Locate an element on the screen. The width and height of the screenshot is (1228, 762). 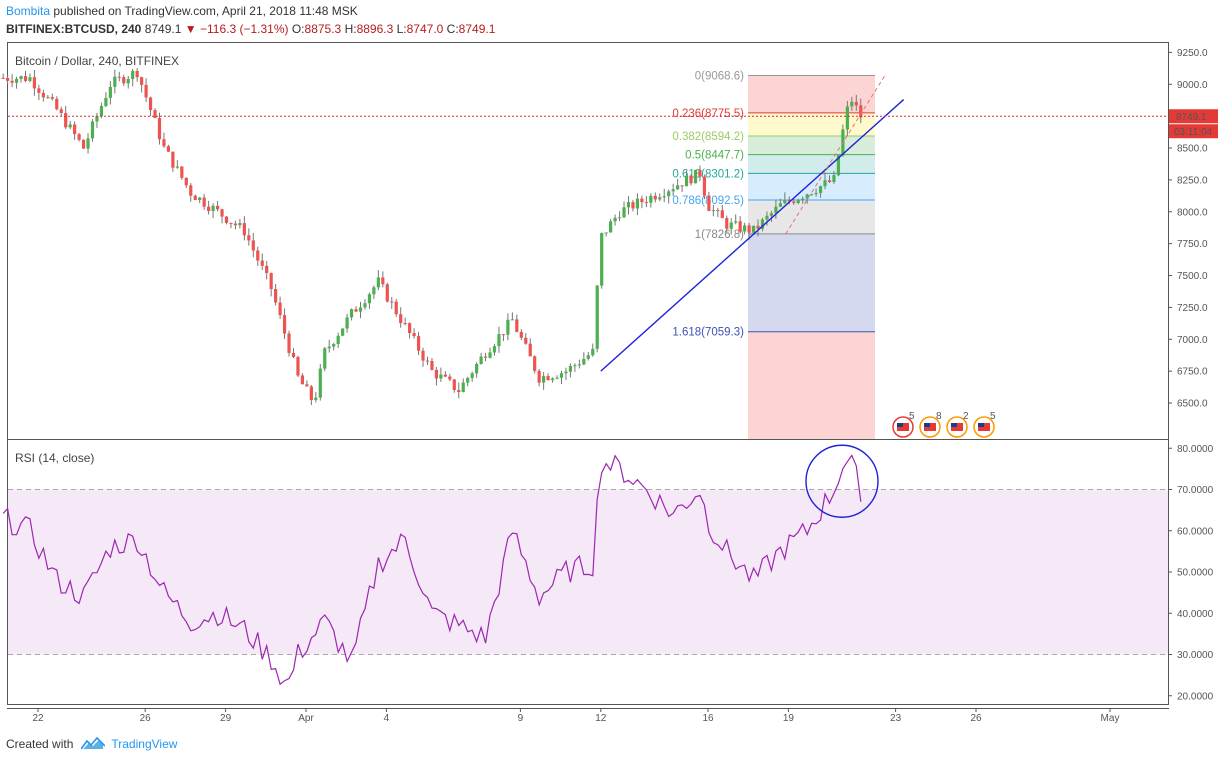
event-flag: 2 is located at coordinates (957, 424).